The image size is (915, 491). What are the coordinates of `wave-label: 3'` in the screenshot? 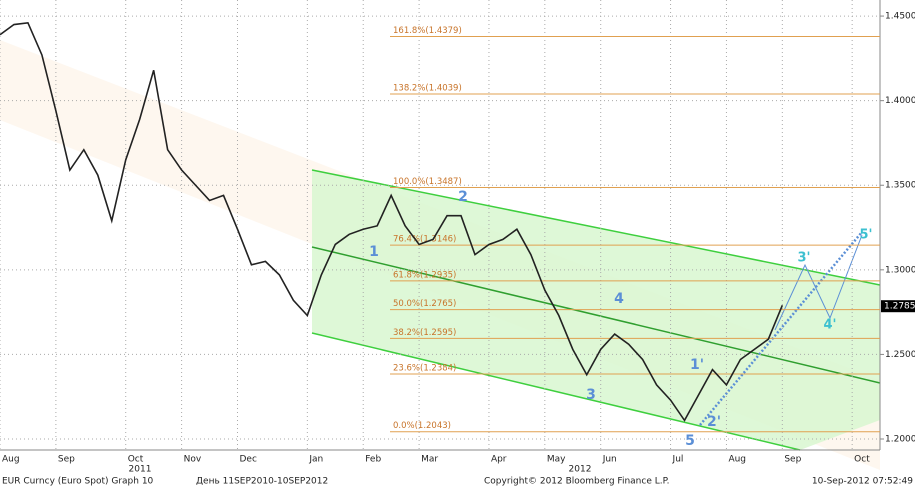 It's located at (803, 258).